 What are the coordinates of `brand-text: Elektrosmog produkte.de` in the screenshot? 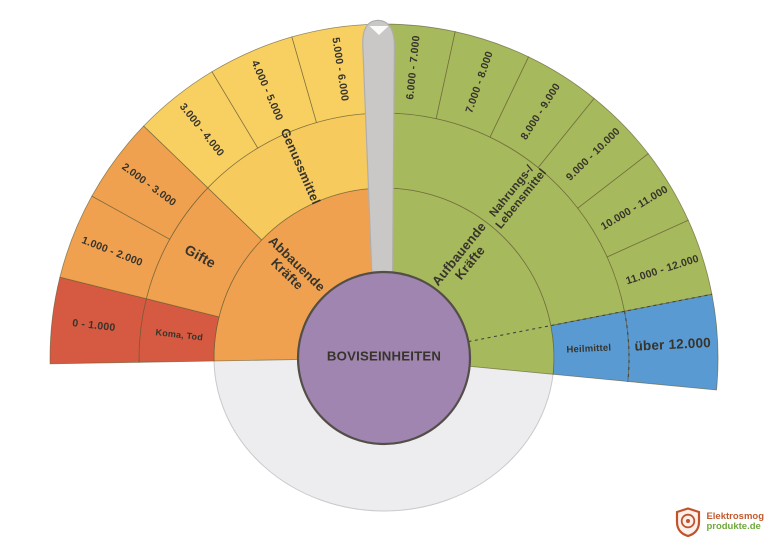 It's located at (735, 521).